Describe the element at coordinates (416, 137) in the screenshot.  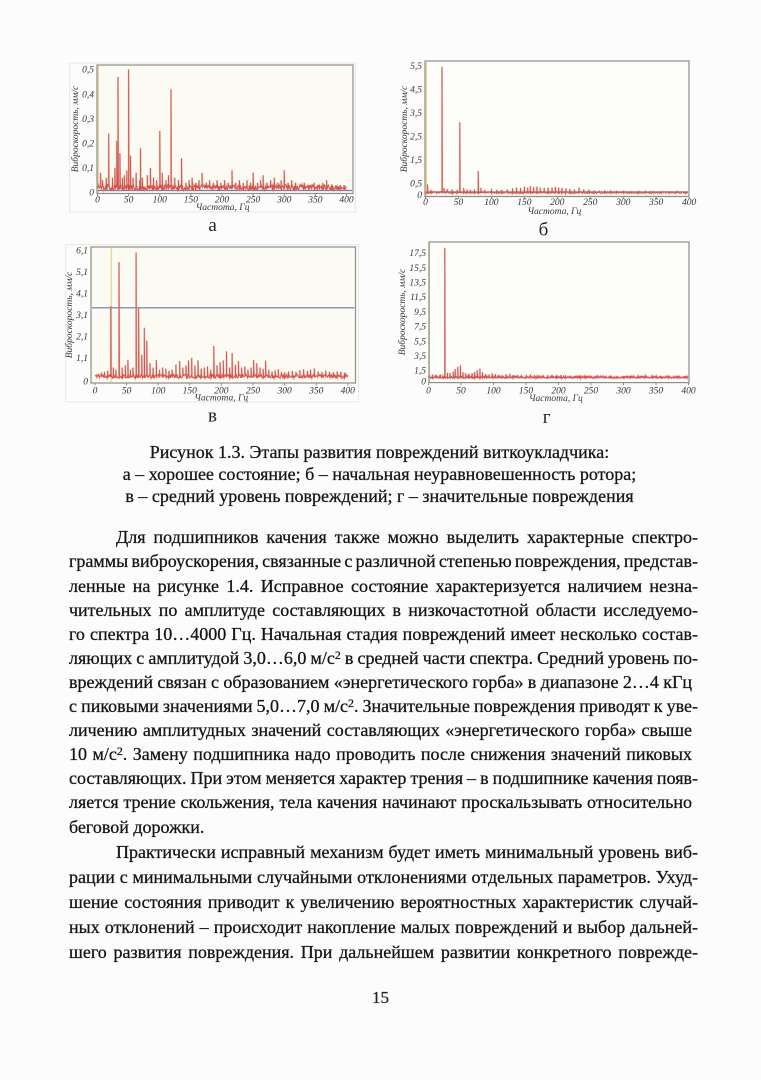
I see `svg-text: 2,5` at that location.